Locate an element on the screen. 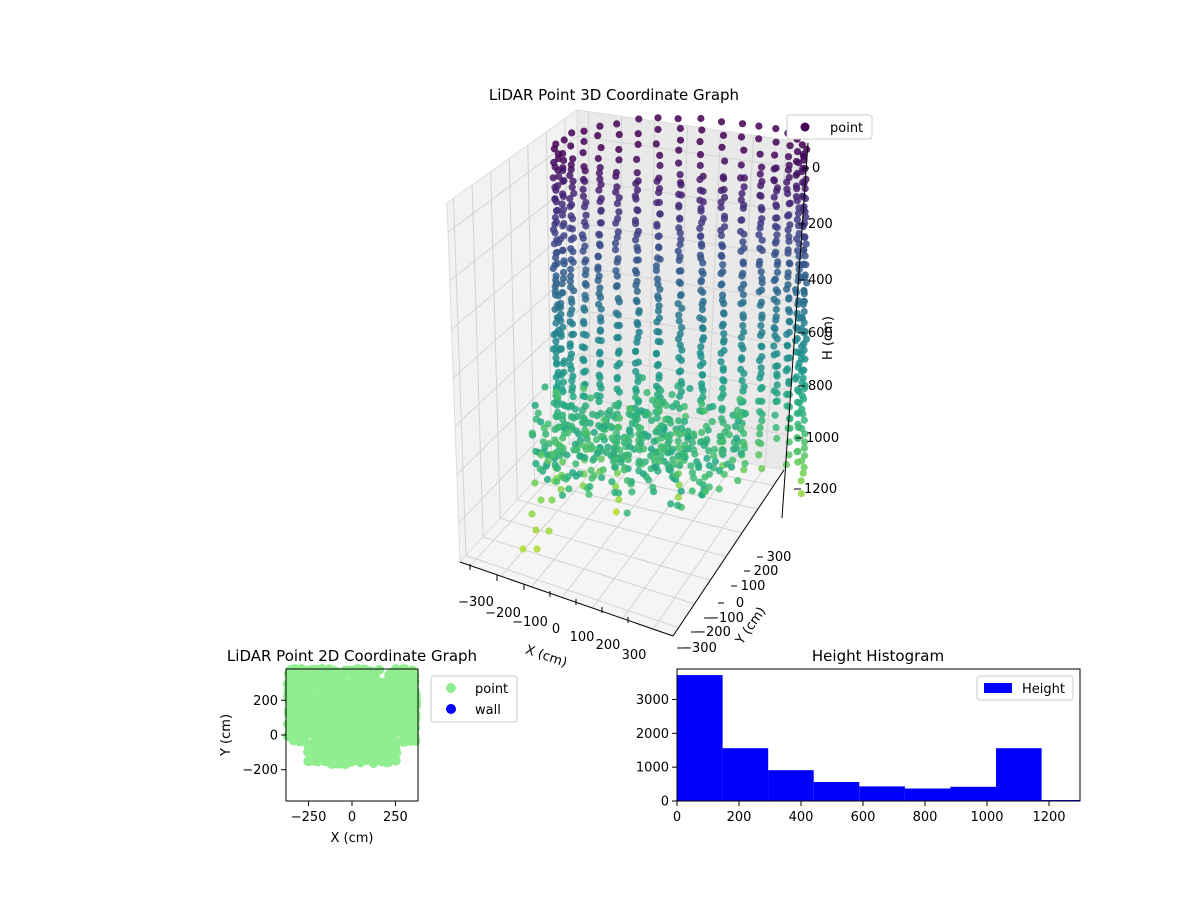 Image resolution: width=1200 pixels, height=900 pixels. x-tick-label-3d: −200 is located at coordinates (503, 613).